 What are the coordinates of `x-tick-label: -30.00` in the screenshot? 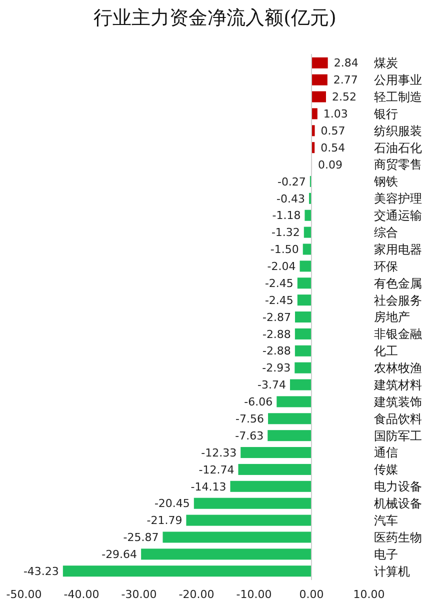 It's located at (139, 594).